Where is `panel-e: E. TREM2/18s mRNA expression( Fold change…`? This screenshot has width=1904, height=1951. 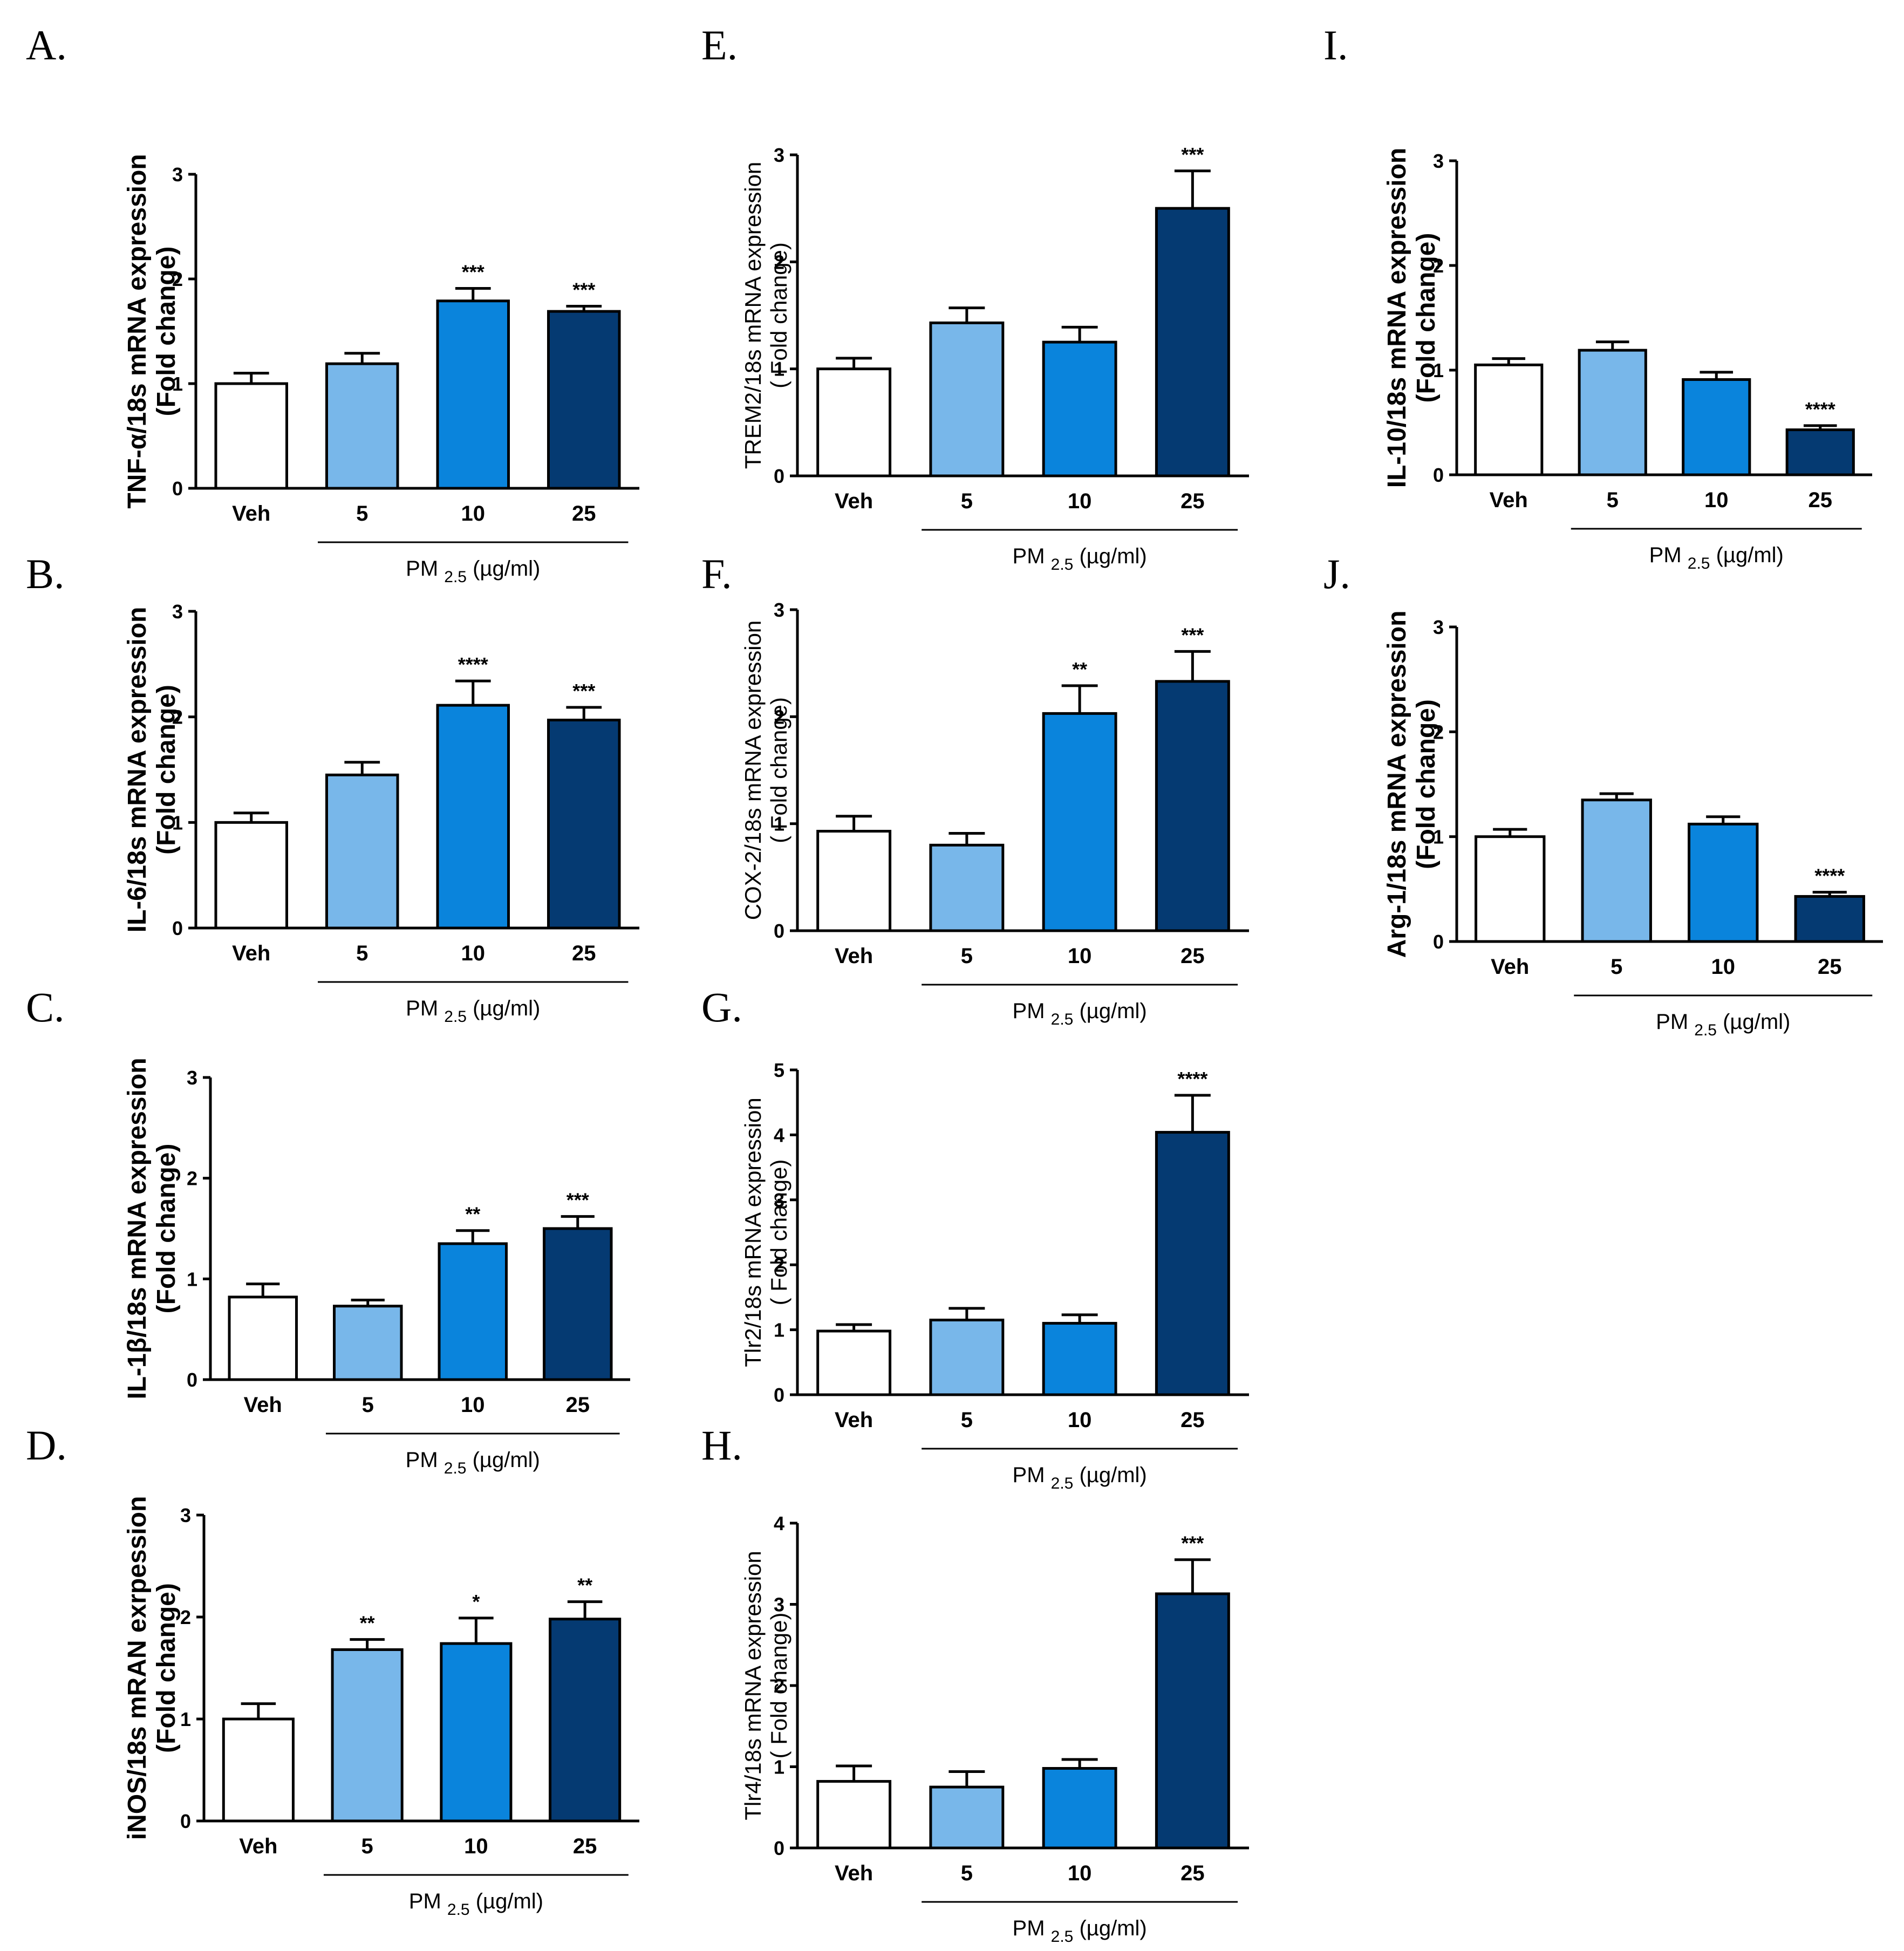
panel-e: E. TREM2/18s mRNA expression( Fold change… is located at coordinates (975, 298).